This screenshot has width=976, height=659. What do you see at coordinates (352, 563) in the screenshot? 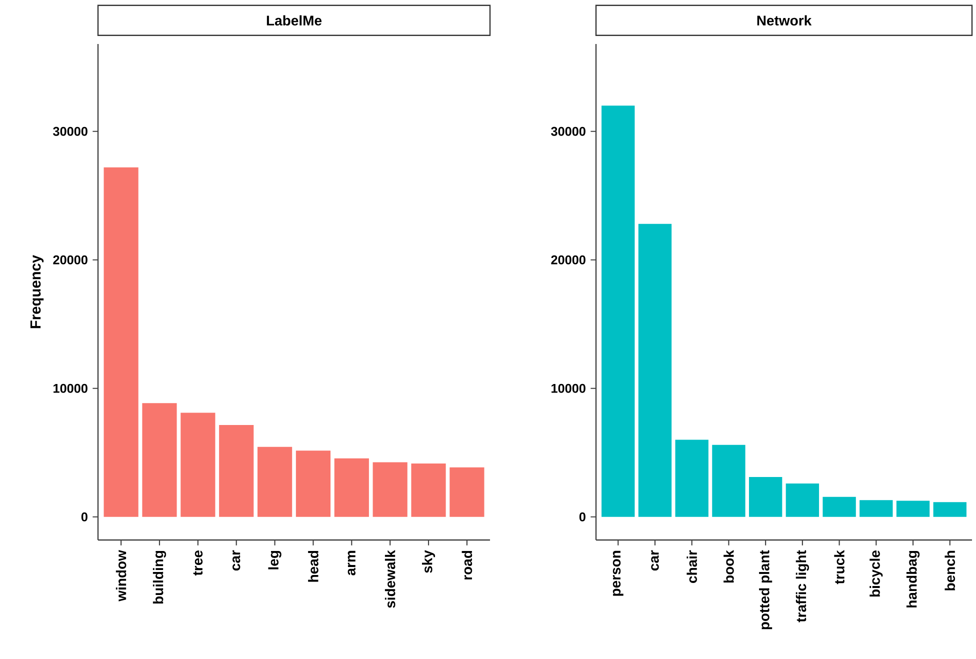
I see `x-tick-label: arm` at bounding box center [352, 563].